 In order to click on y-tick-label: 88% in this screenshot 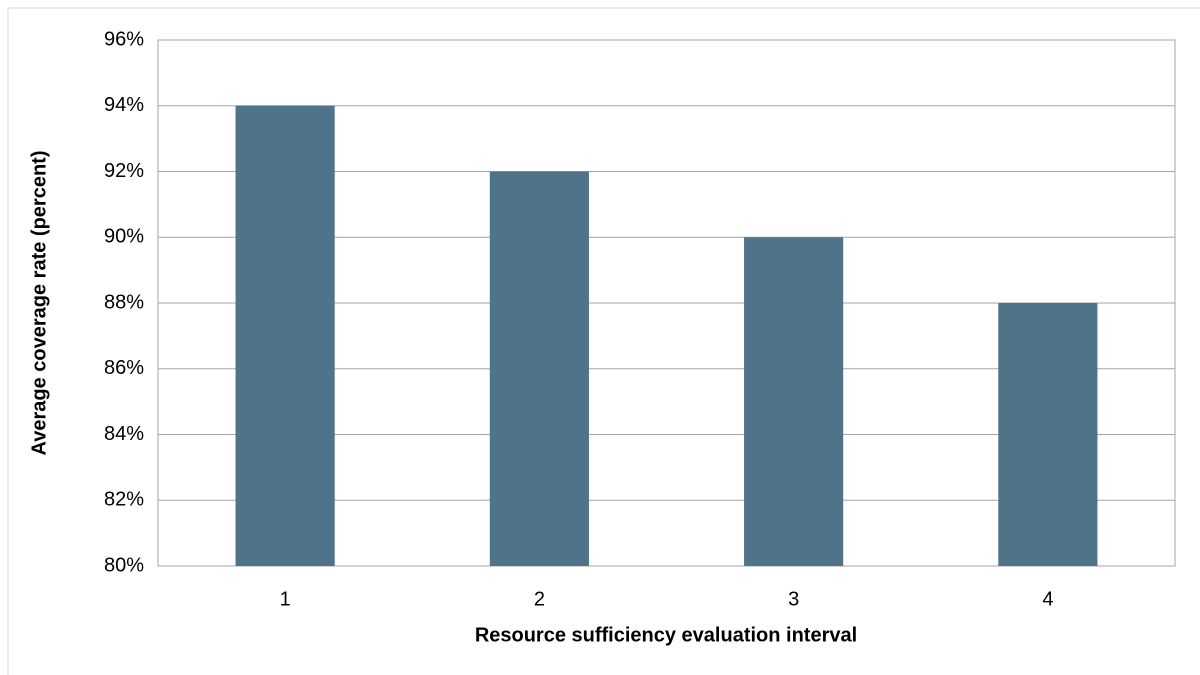, I will do `click(124, 302)`.